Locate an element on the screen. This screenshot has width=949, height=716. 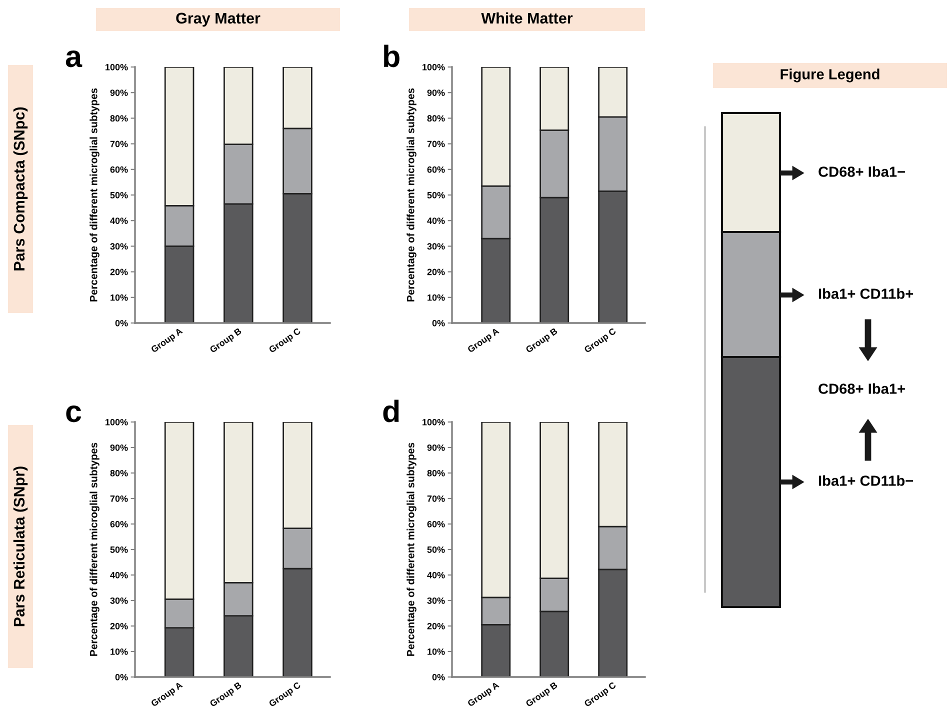
legend-title: Figure Legend is located at coordinates (830, 75).